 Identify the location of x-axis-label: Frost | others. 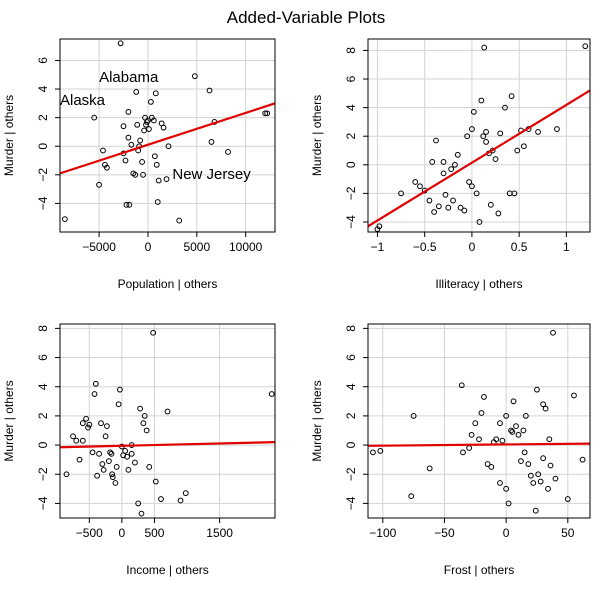
(479, 570).